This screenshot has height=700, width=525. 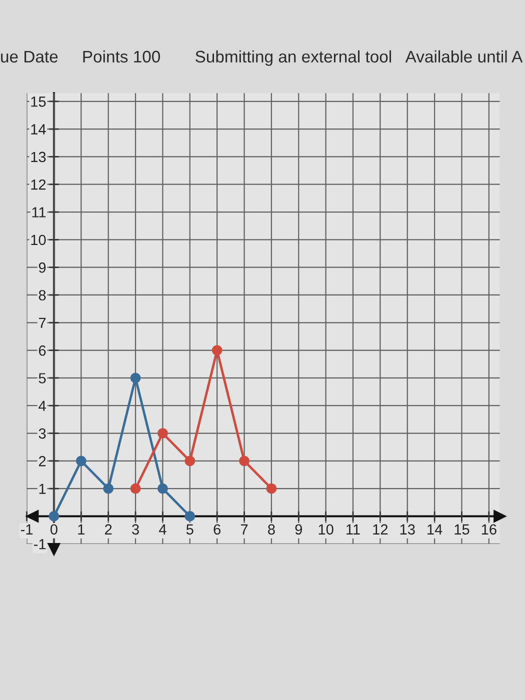 I want to click on text: Submitting an external tool, so click(x=293, y=58).